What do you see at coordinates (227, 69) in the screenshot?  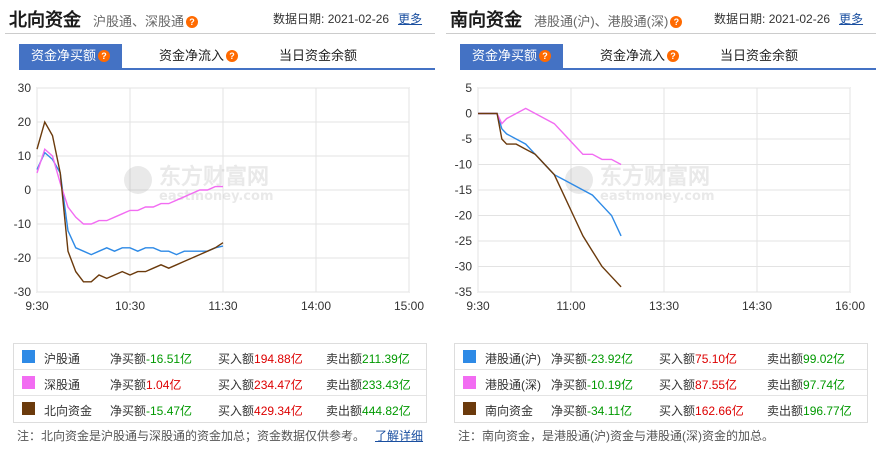 I see `tab-underline` at bounding box center [227, 69].